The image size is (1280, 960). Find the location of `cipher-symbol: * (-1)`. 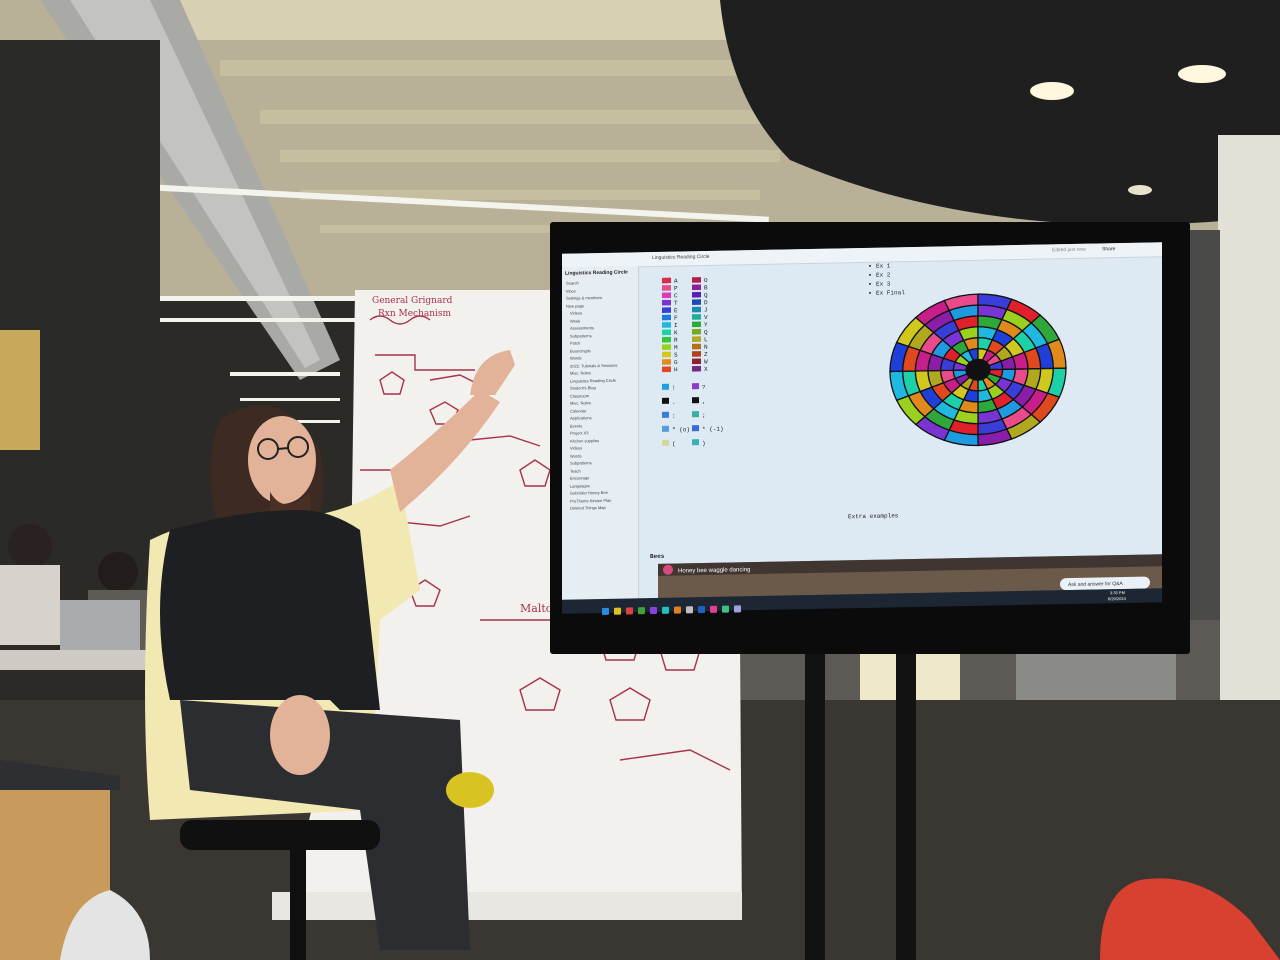

cipher-symbol: * (-1) is located at coordinates (713, 429).